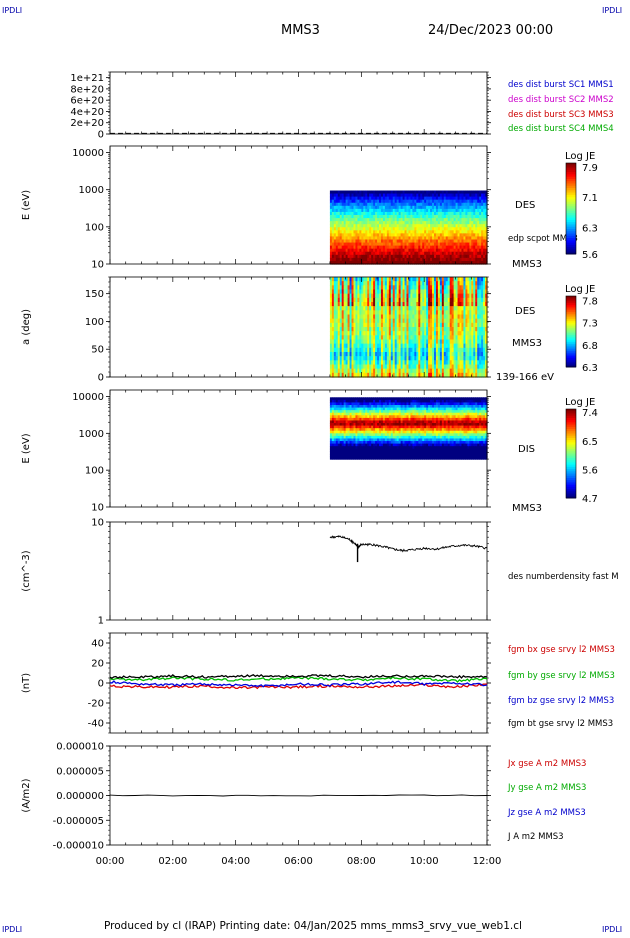  I want to click on y-tick-label: 4e+20, so click(87, 112).